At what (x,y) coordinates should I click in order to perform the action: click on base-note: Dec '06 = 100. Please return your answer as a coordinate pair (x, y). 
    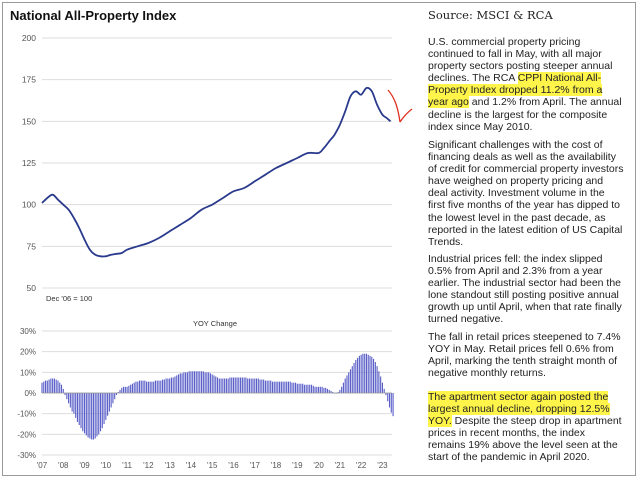
    Looking at the image, I should click on (69, 298).